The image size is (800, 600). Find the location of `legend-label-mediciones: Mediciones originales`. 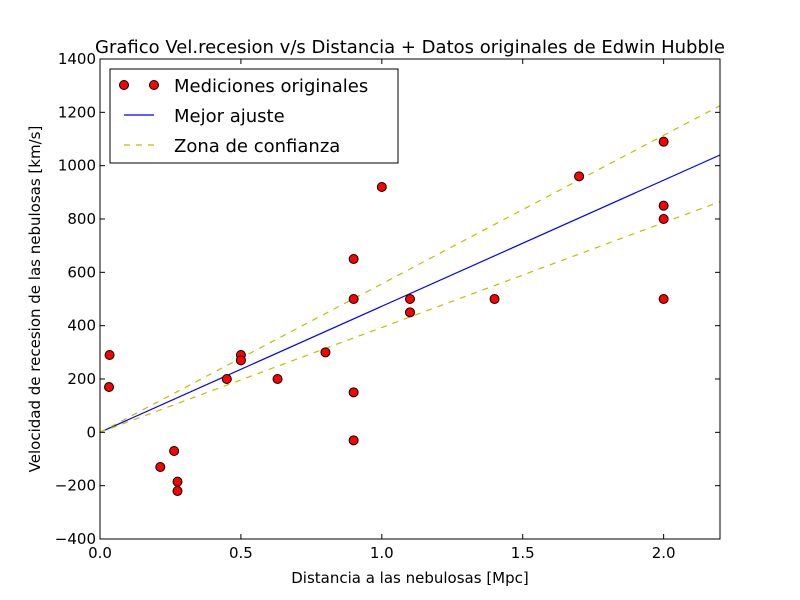

legend-label-mediciones: Mediciones originales is located at coordinates (271, 86).